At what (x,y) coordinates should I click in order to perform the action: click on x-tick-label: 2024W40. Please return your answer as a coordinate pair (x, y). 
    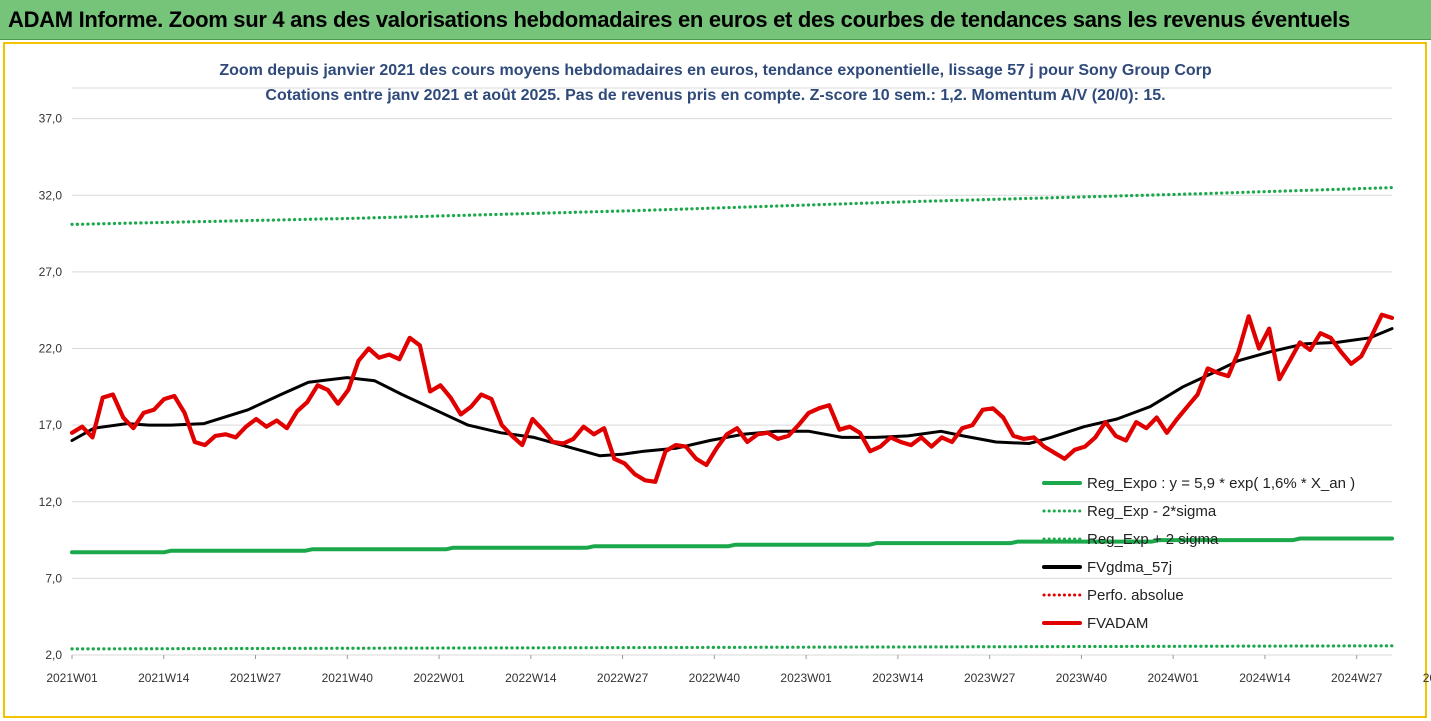
    Looking at the image, I should click on (1427, 678).